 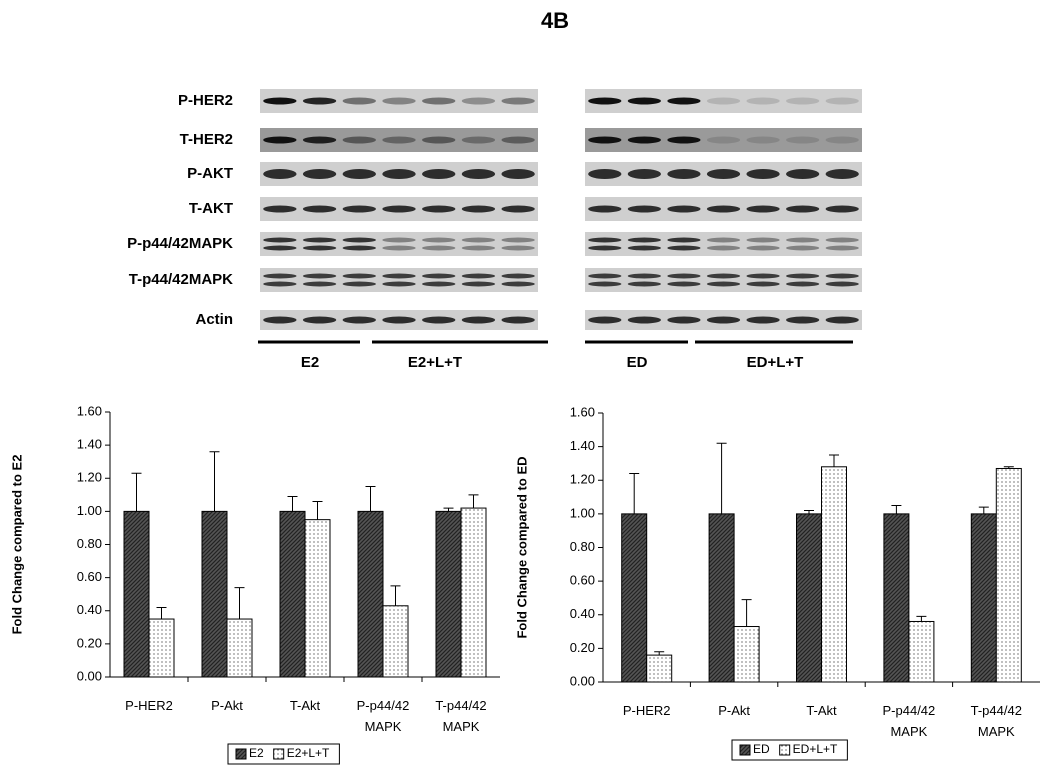 I want to click on legend-label: E2+L+T, so click(x=308, y=753).